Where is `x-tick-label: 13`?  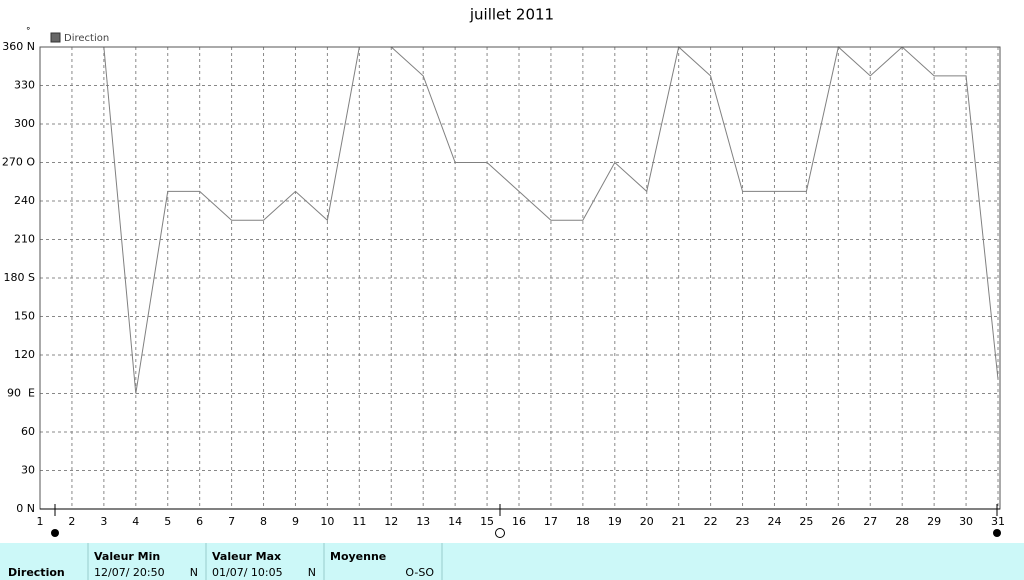
x-tick-label: 13 is located at coordinates (423, 521).